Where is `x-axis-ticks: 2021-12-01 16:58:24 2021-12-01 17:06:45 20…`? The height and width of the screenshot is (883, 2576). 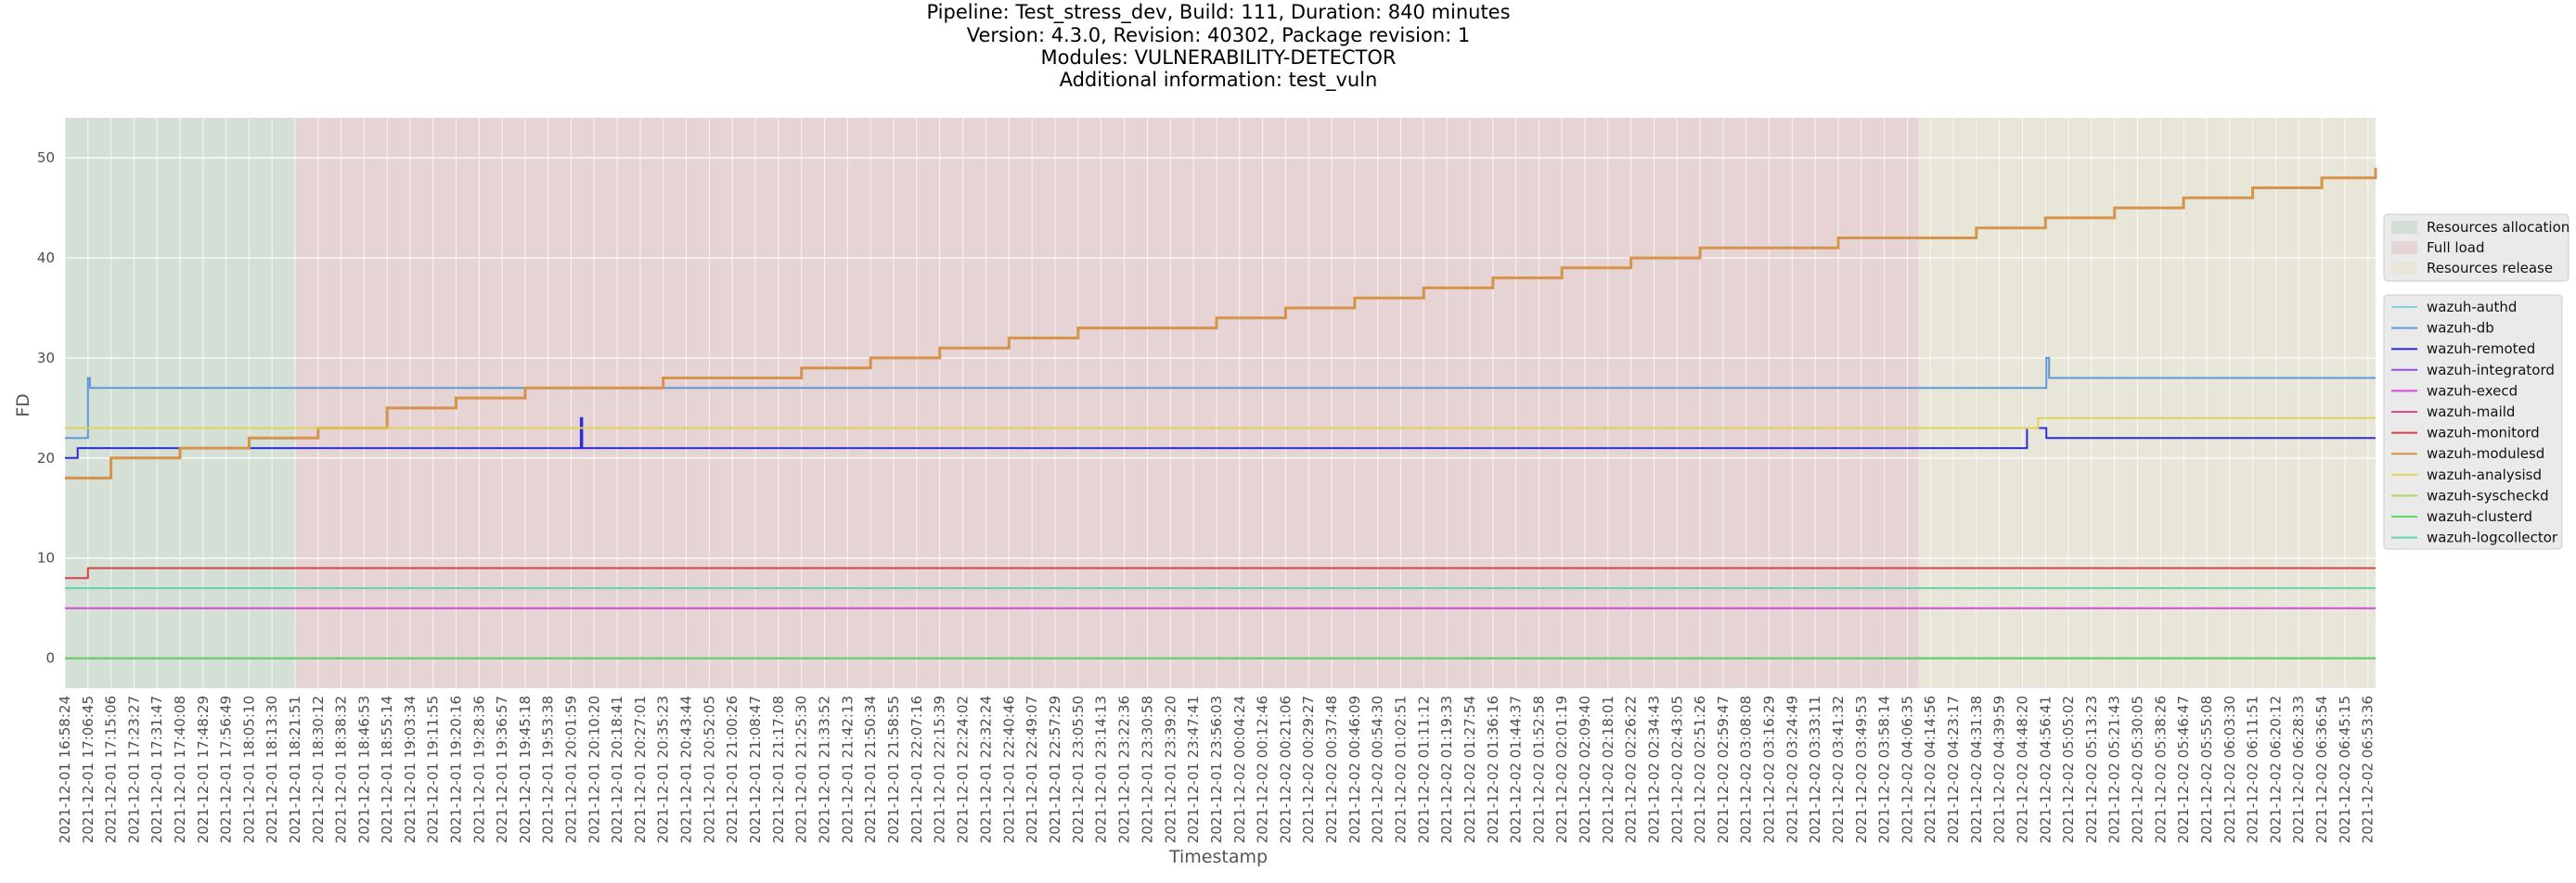 x-axis-ticks: 2021-12-01 16:58:24 2021-12-01 17:06:45 20… is located at coordinates (1216, 769).